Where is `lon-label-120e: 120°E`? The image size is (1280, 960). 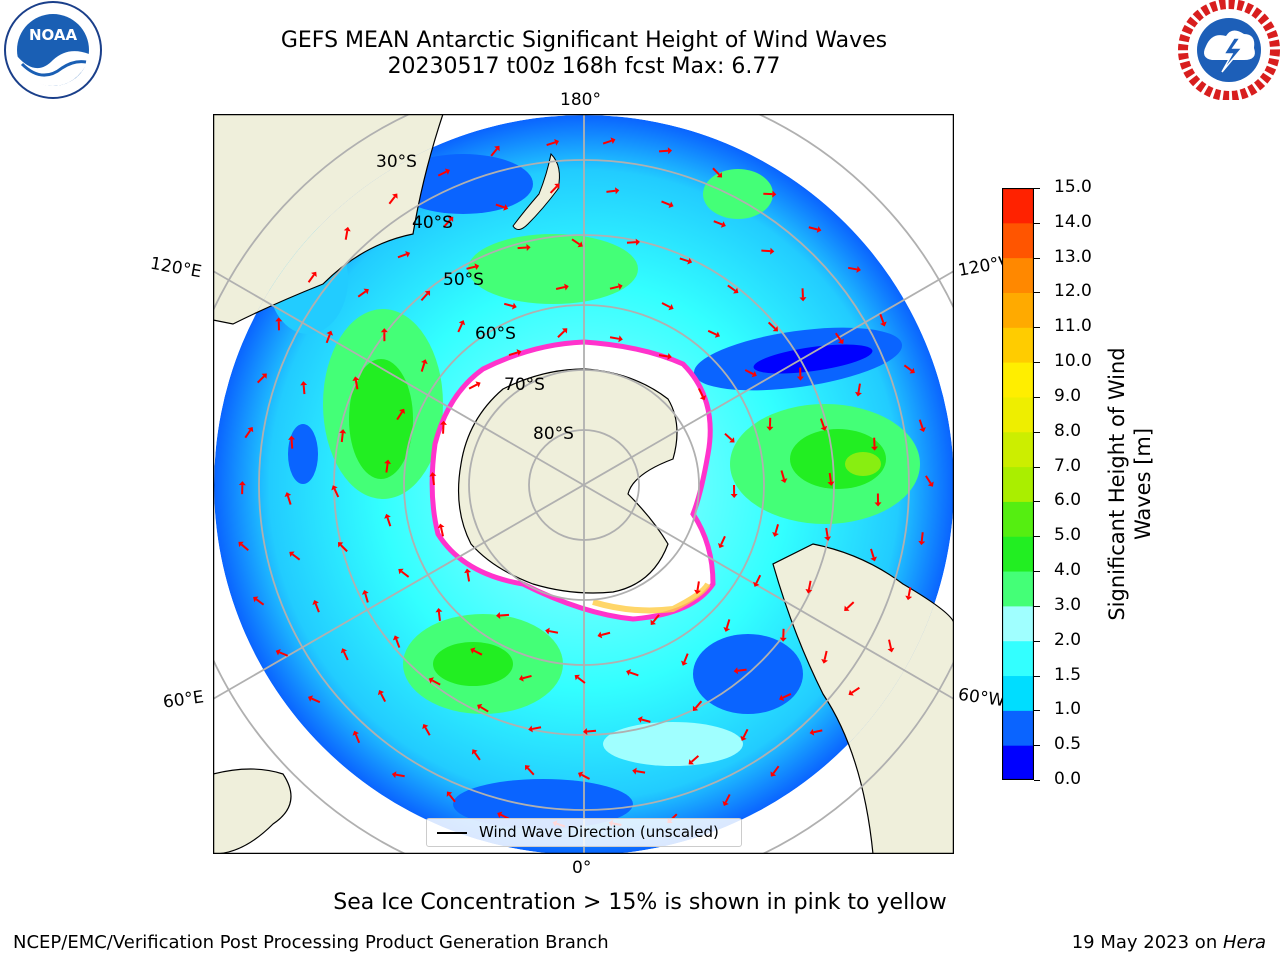
lon-label-120e: 120°E is located at coordinates (176, 268).